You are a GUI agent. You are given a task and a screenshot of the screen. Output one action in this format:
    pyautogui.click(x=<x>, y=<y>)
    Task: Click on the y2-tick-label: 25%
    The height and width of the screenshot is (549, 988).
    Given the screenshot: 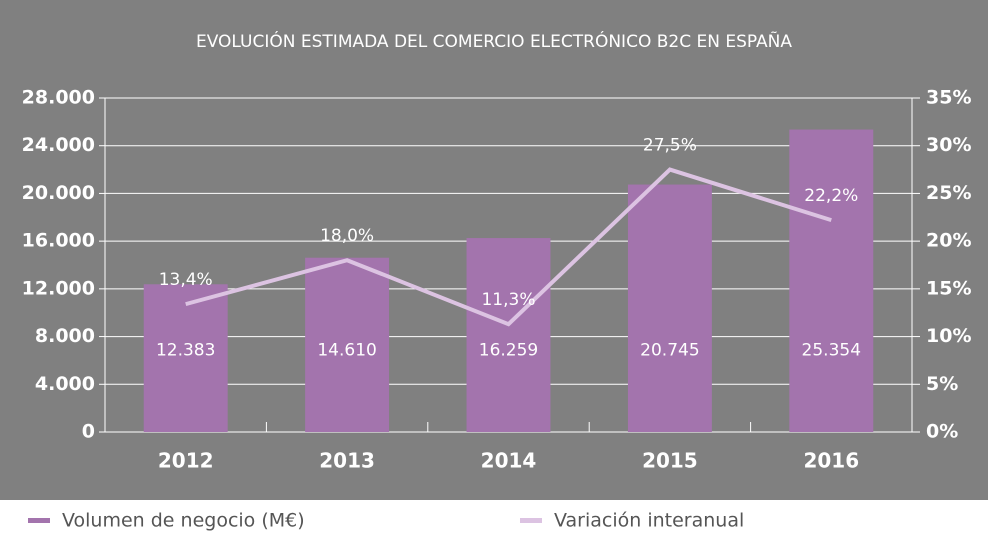 What is the action you would take?
    pyautogui.click(x=948, y=193)
    